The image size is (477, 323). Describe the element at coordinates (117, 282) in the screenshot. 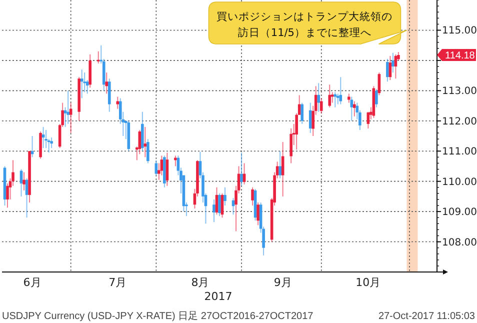

I see `x-tick-label: 7月` at that location.